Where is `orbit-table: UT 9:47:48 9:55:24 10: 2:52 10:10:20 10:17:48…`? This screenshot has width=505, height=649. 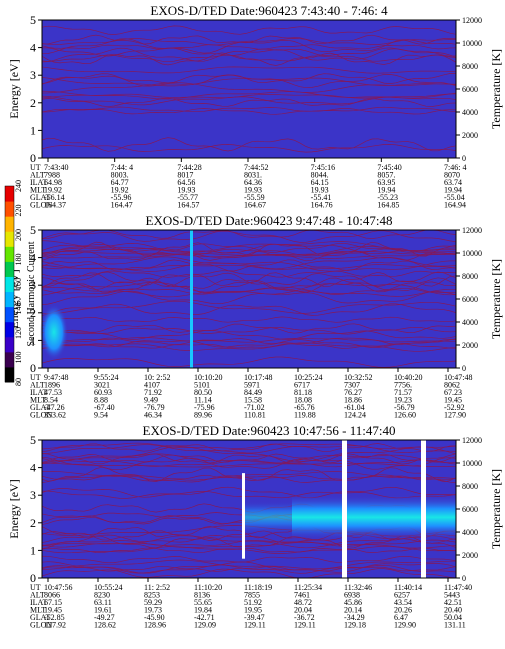
orbit-table: UT 9:47:48 9:55:24 10: 2:52 10:10:20 10:17:48… is located at coordinates (251, 396).